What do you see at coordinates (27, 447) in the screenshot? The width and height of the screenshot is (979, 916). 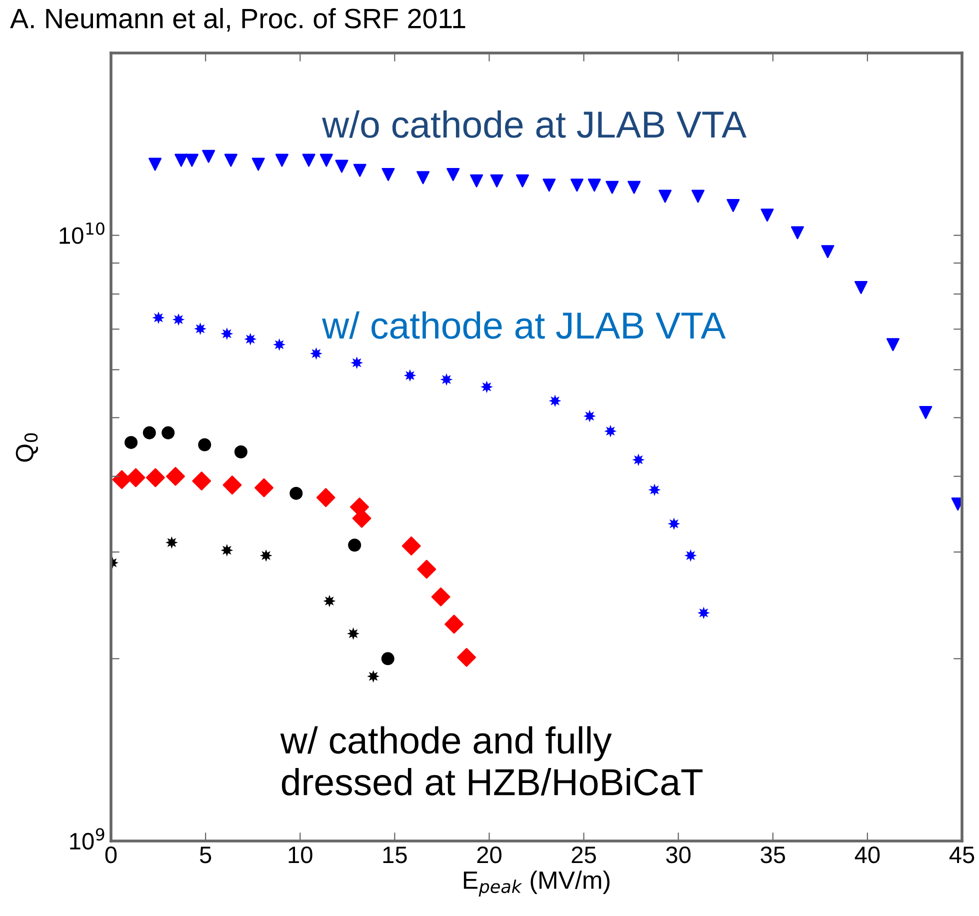 I see `y-axis-title: Q$_{0}$` at bounding box center [27, 447].